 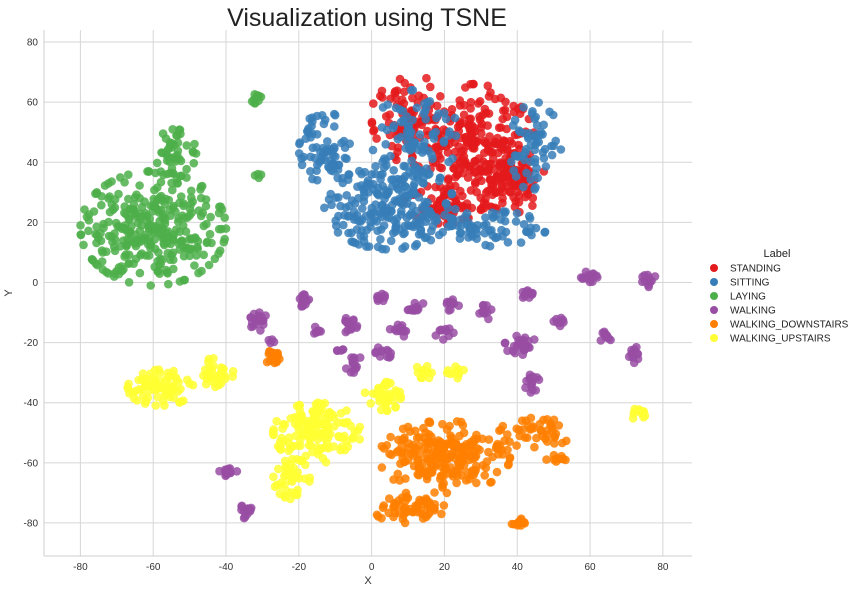 What do you see at coordinates (777, 254) in the screenshot?
I see `legend-title: Label` at bounding box center [777, 254].